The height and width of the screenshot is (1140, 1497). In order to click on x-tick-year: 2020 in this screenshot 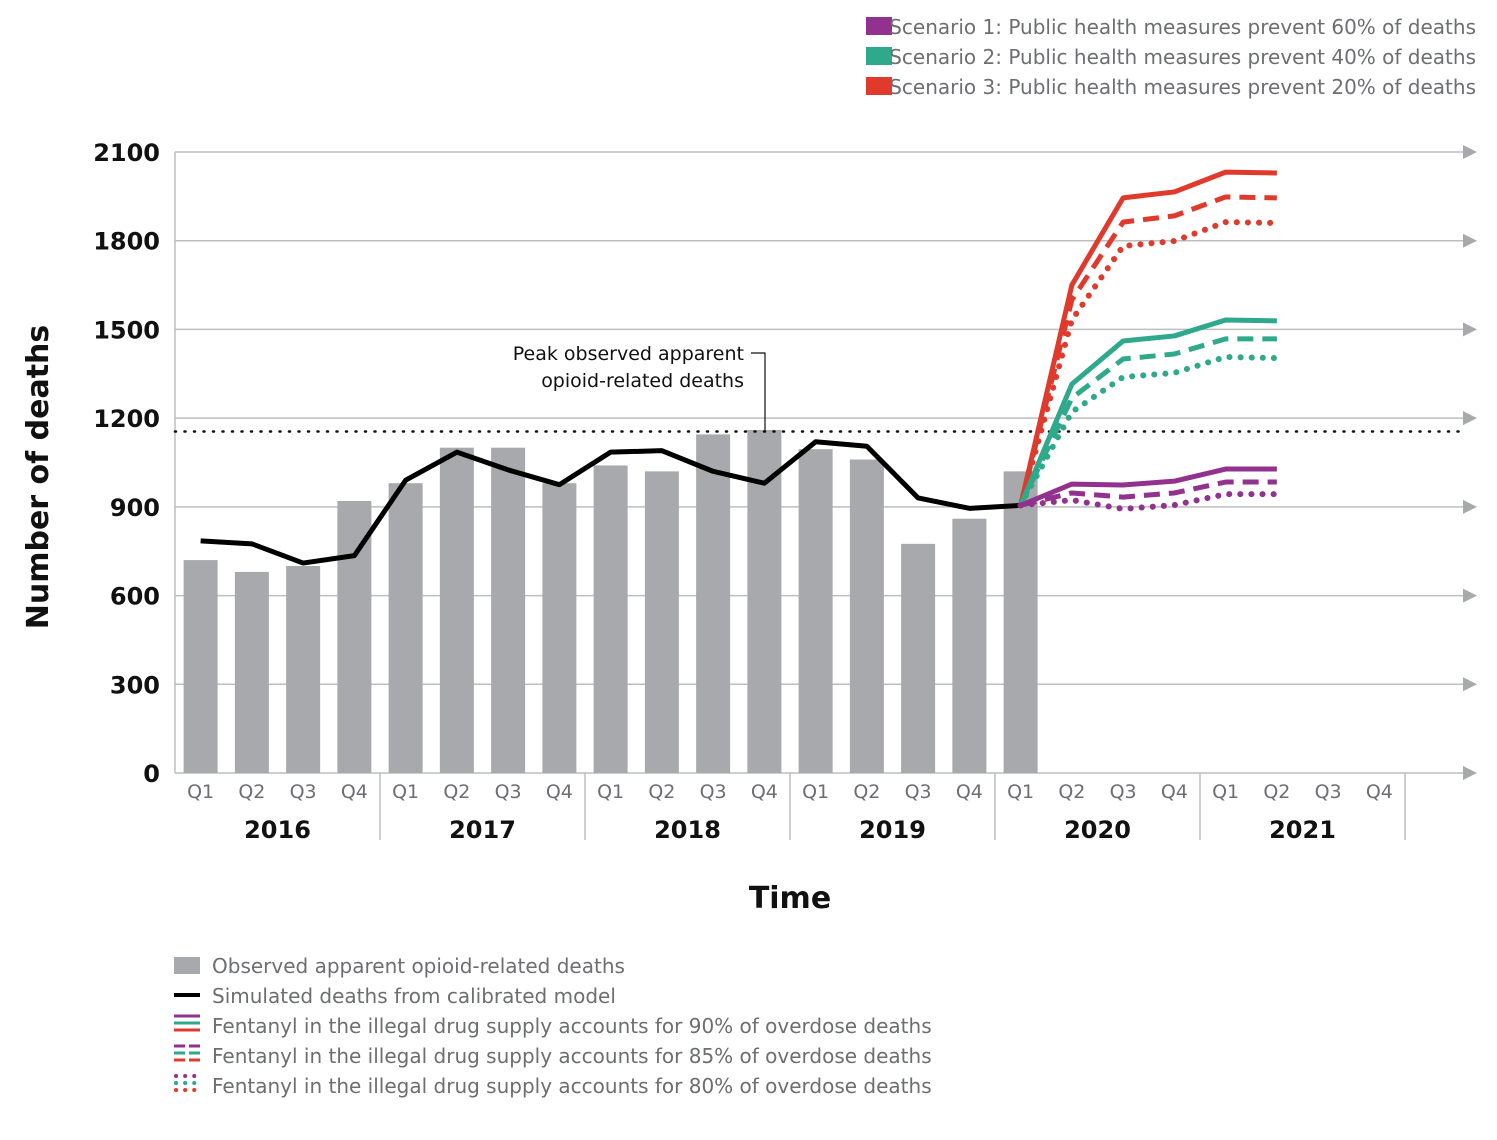, I will do `click(1097, 830)`.